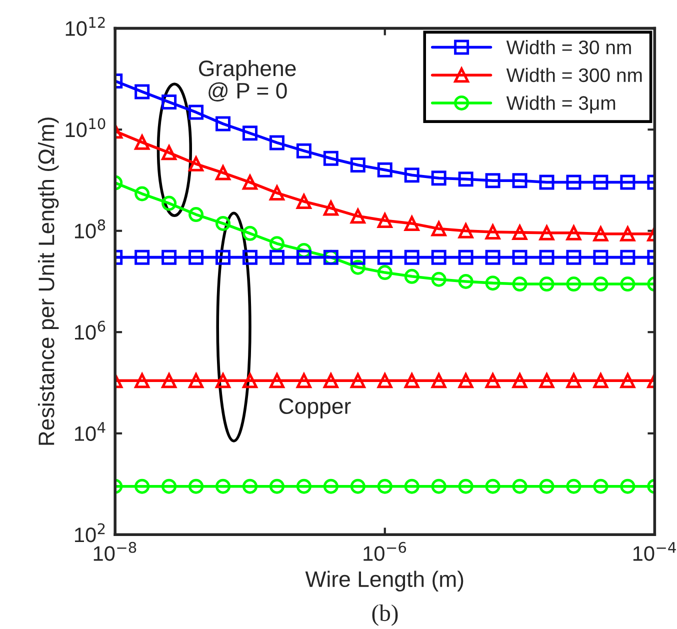 The image size is (677, 629). Describe the element at coordinates (115, 551) in the screenshot. I see `x-tick-label: 10$^{−8}$` at that location.